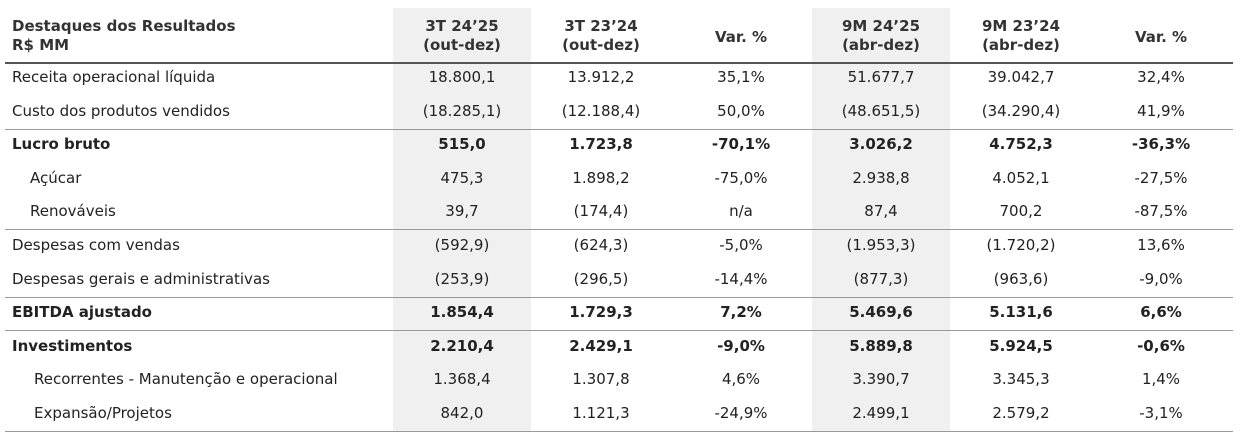 This screenshot has width=1240, height=438. I want to click on header-title: R$ MM, so click(41, 45).